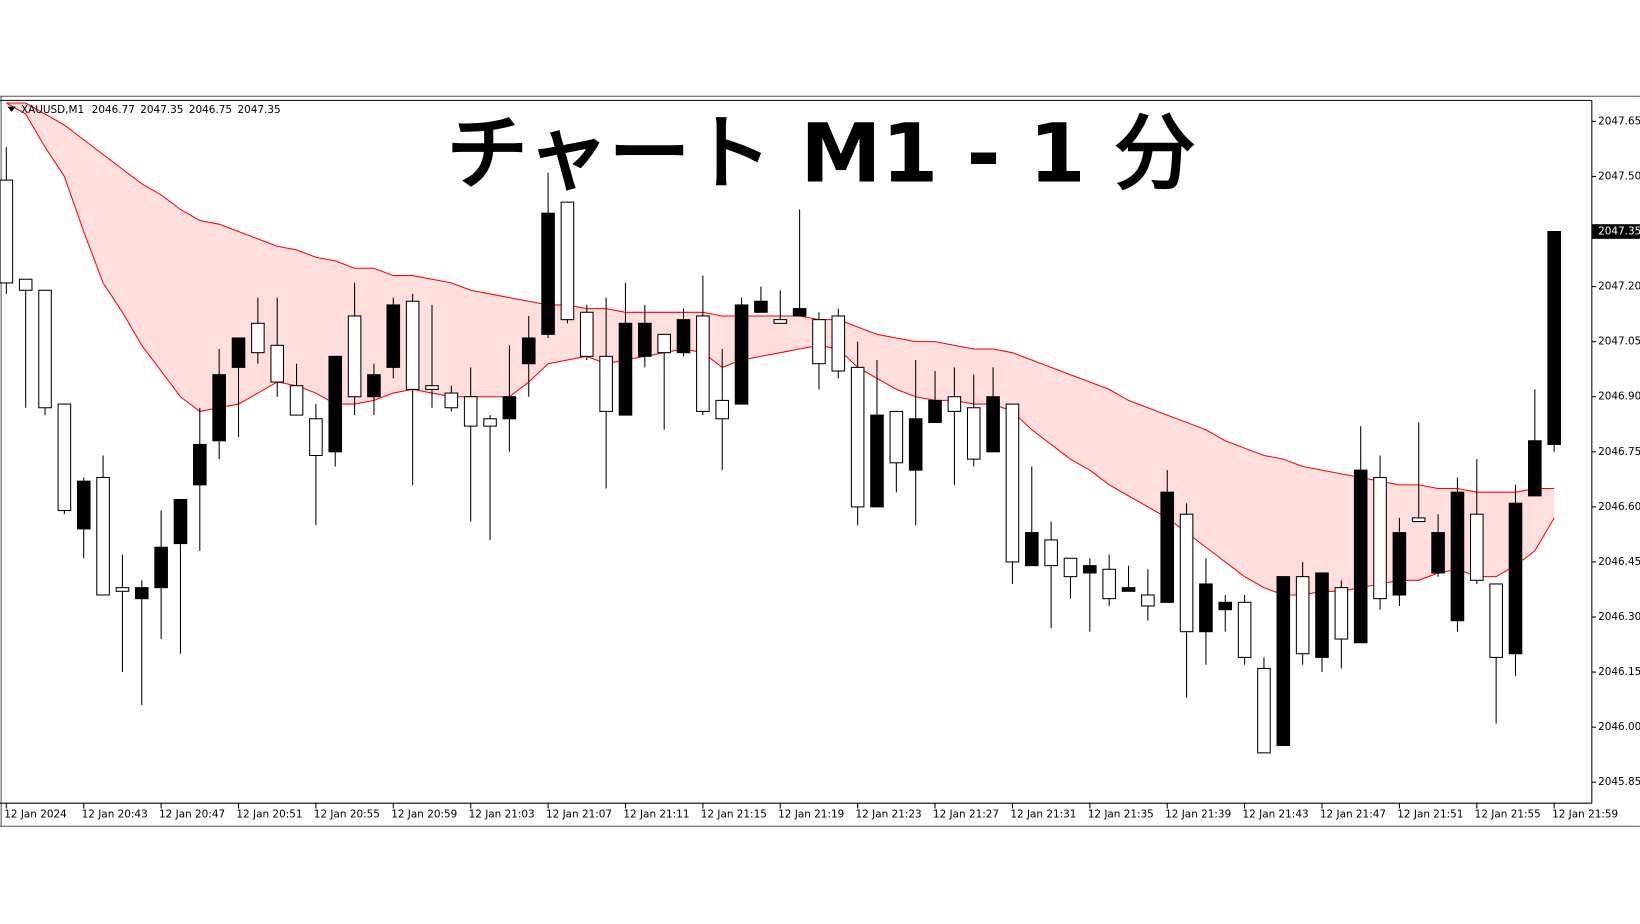 Image resolution: width=1640 pixels, height=924 pixels. What do you see at coordinates (811, 815) in the screenshot?
I see `x-tick-label: 12 Jan 21:19` at bounding box center [811, 815].